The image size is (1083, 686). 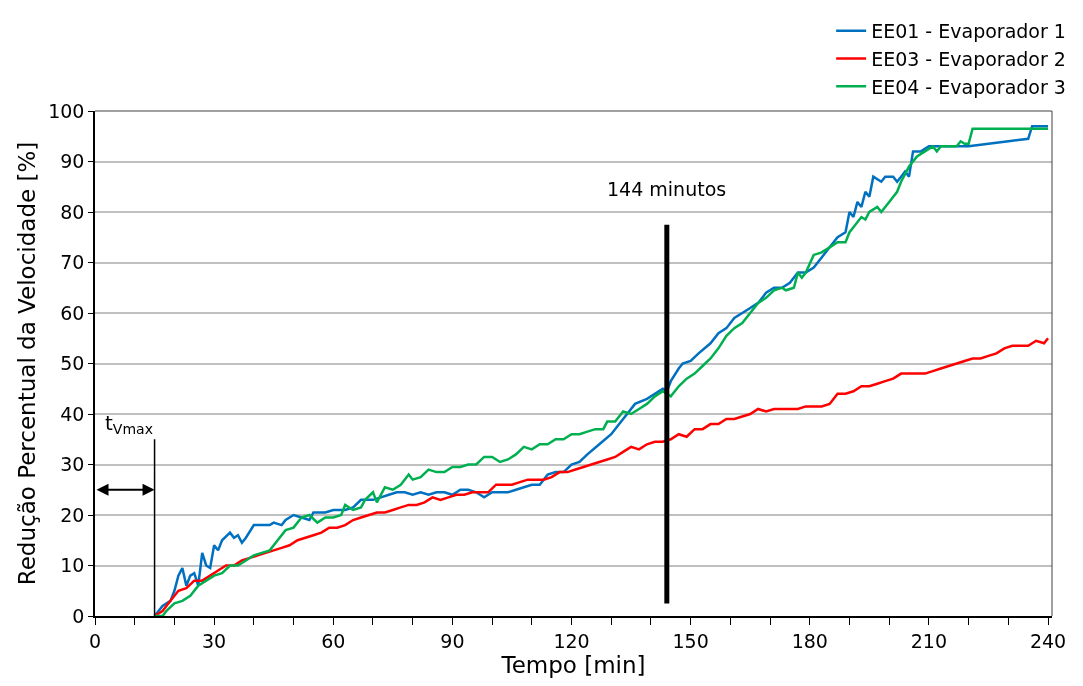 What do you see at coordinates (690, 640) in the screenshot?
I see `x-tick-label: 150` at bounding box center [690, 640].